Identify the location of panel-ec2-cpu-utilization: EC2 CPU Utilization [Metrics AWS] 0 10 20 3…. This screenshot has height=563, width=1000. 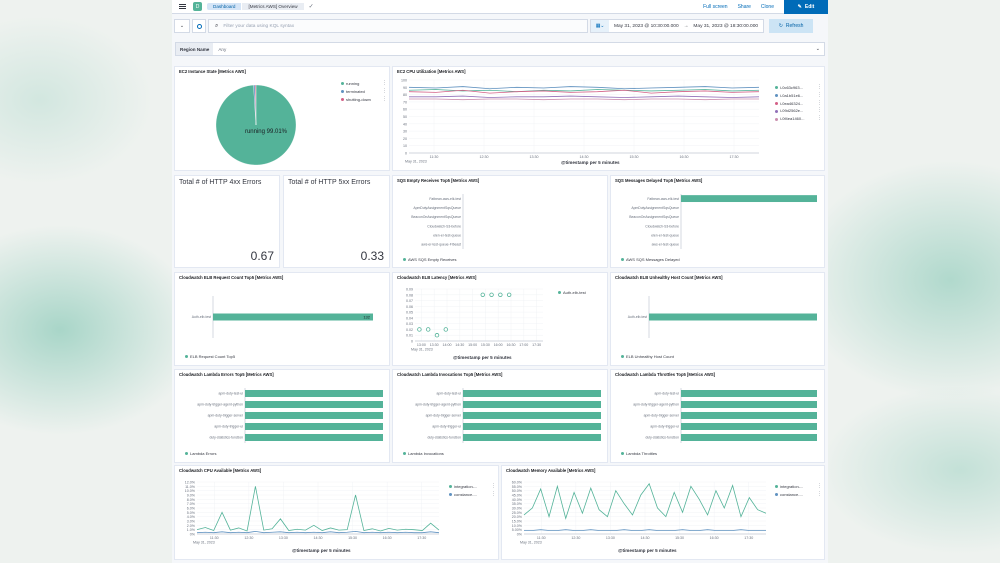
(608, 118).